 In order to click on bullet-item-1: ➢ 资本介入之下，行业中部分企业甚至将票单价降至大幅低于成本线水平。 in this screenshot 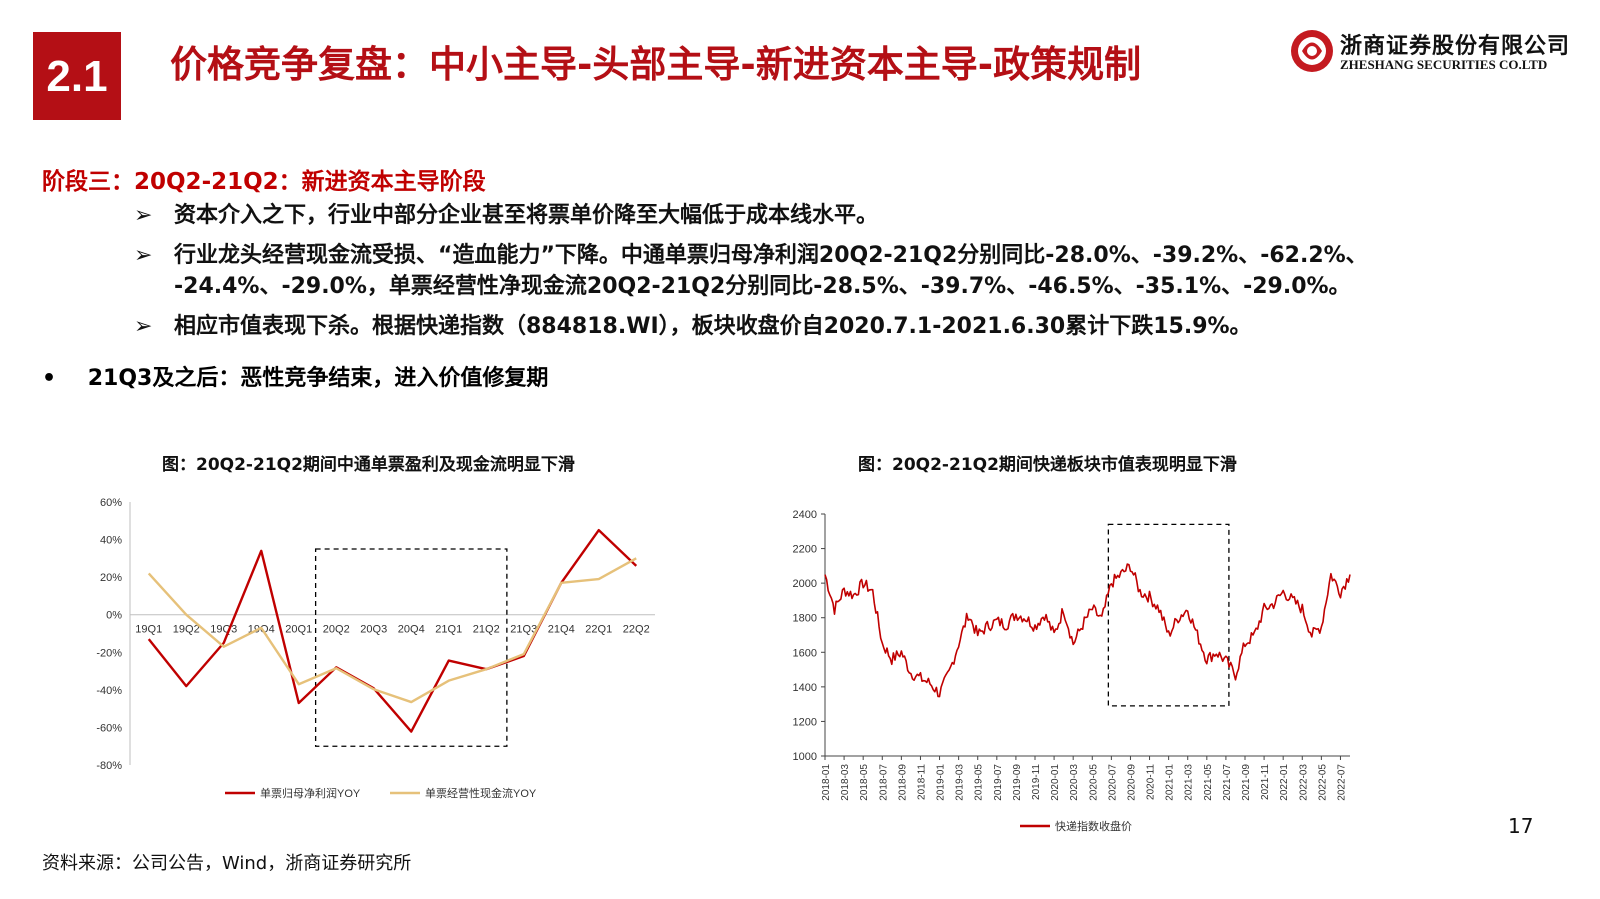, I will do `click(506, 215)`.